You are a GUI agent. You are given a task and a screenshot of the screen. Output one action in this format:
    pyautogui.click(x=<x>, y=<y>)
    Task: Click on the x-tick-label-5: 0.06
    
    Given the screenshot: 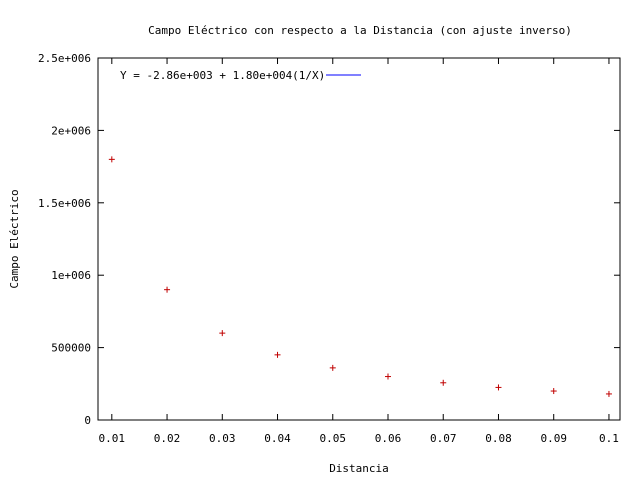 What is the action you would take?
    pyautogui.click(x=388, y=438)
    